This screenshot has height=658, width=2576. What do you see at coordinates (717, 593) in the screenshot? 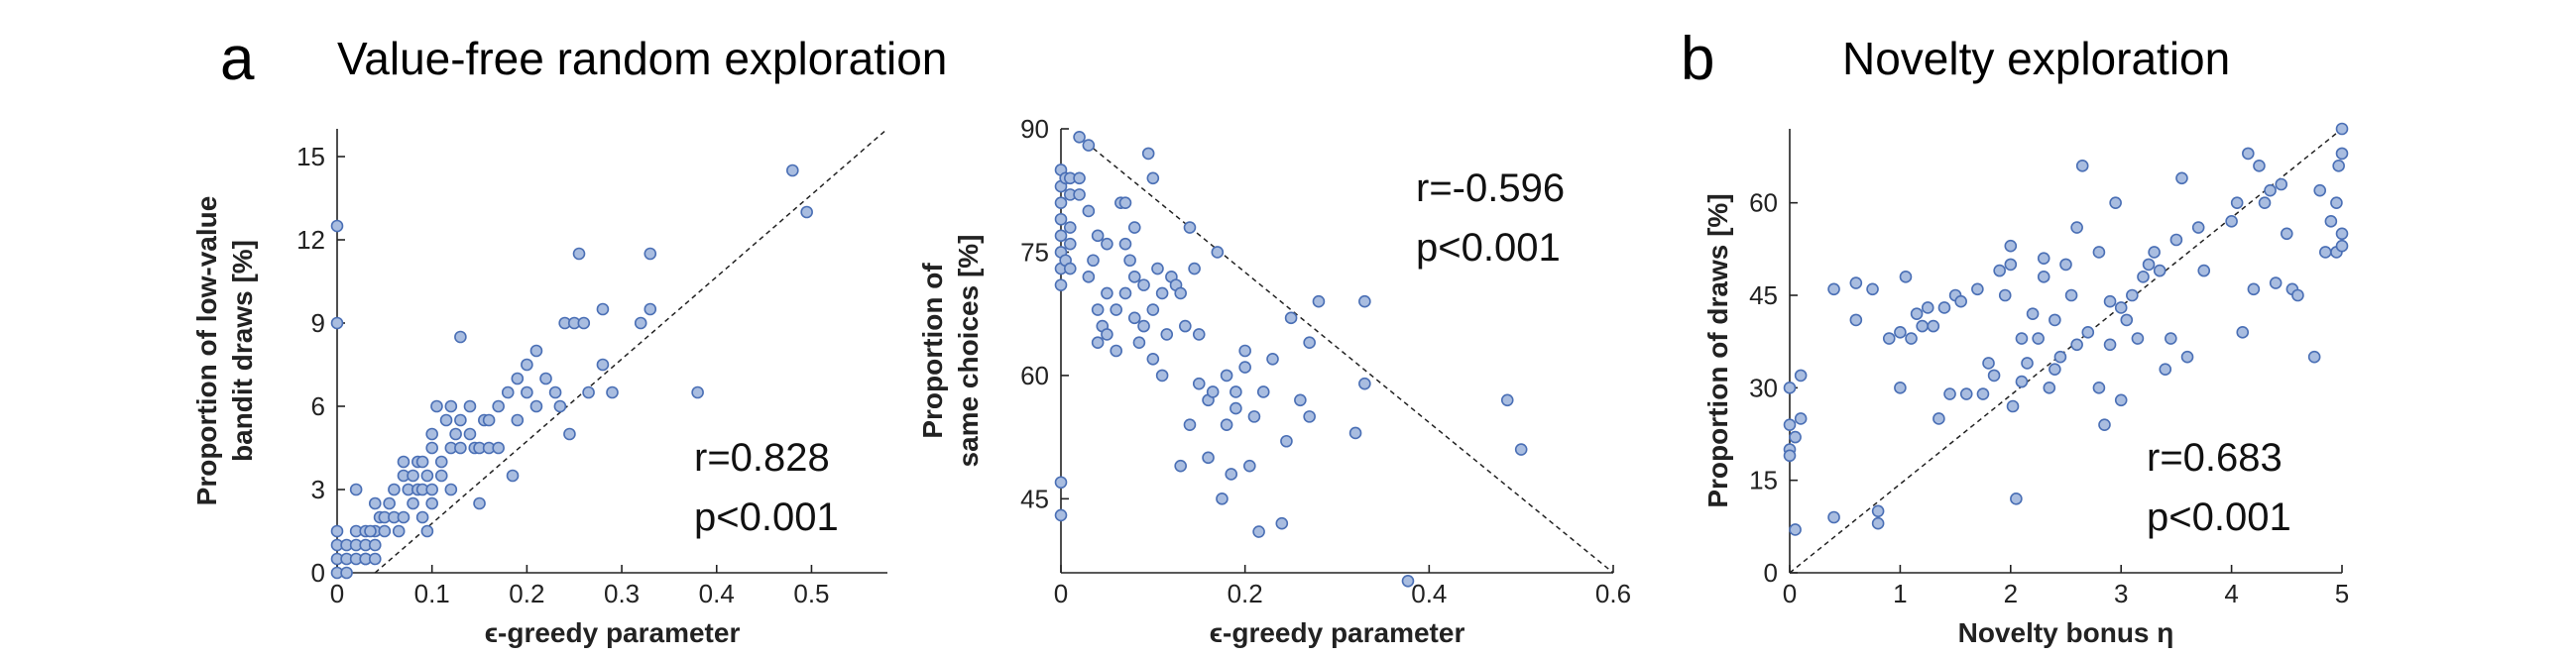
I see `x-tick-label: 0.4` at bounding box center [717, 593].